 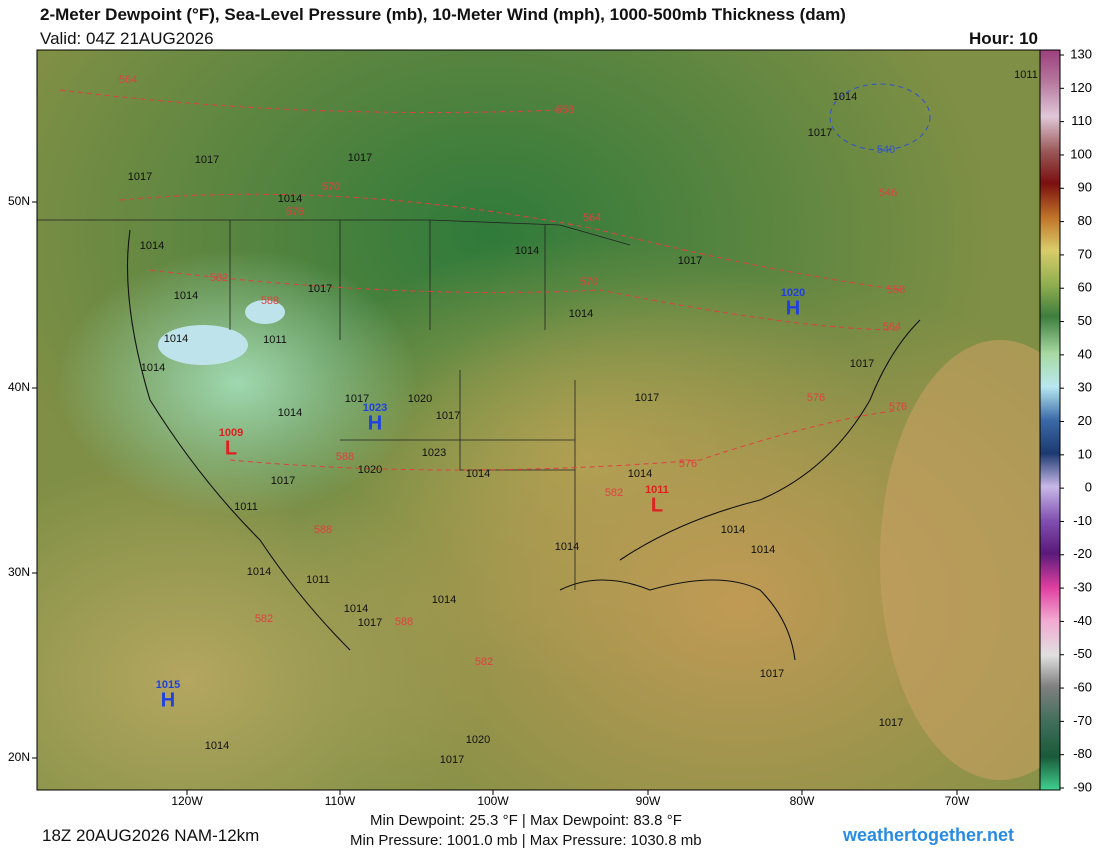 I want to click on colorbar-label: 110, so click(x=1081, y=120).